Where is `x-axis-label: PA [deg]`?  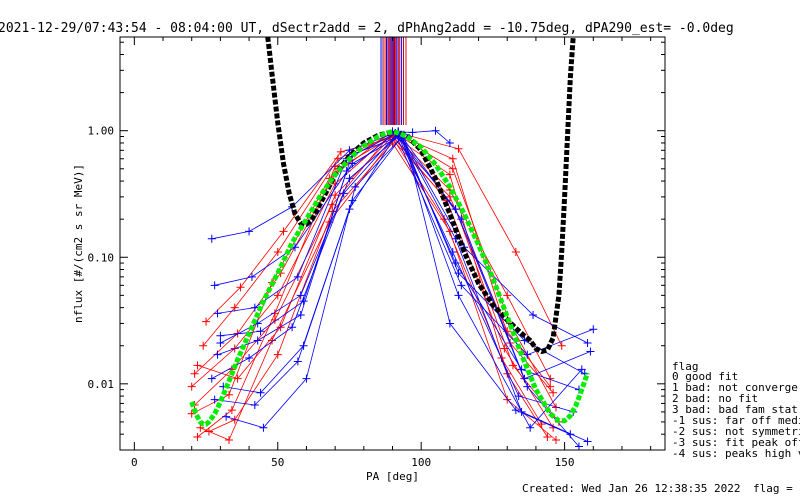 x-axis-label: PA [deg] is located at coordinates (392, 476).